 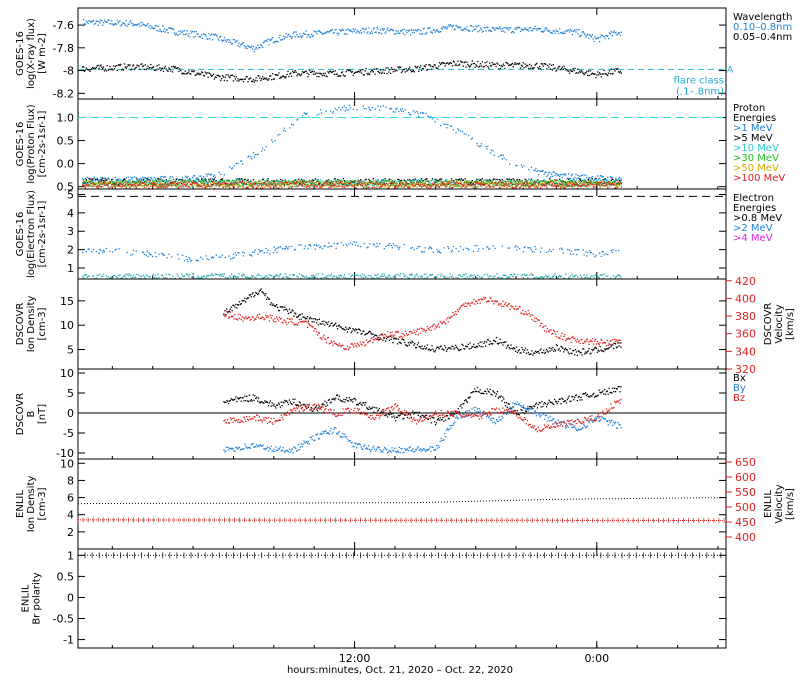 What do you see at coordinates (756, 168) in the screenshot?
I see `legend-entry: >50 MeV` at bounding box center [756, 168].